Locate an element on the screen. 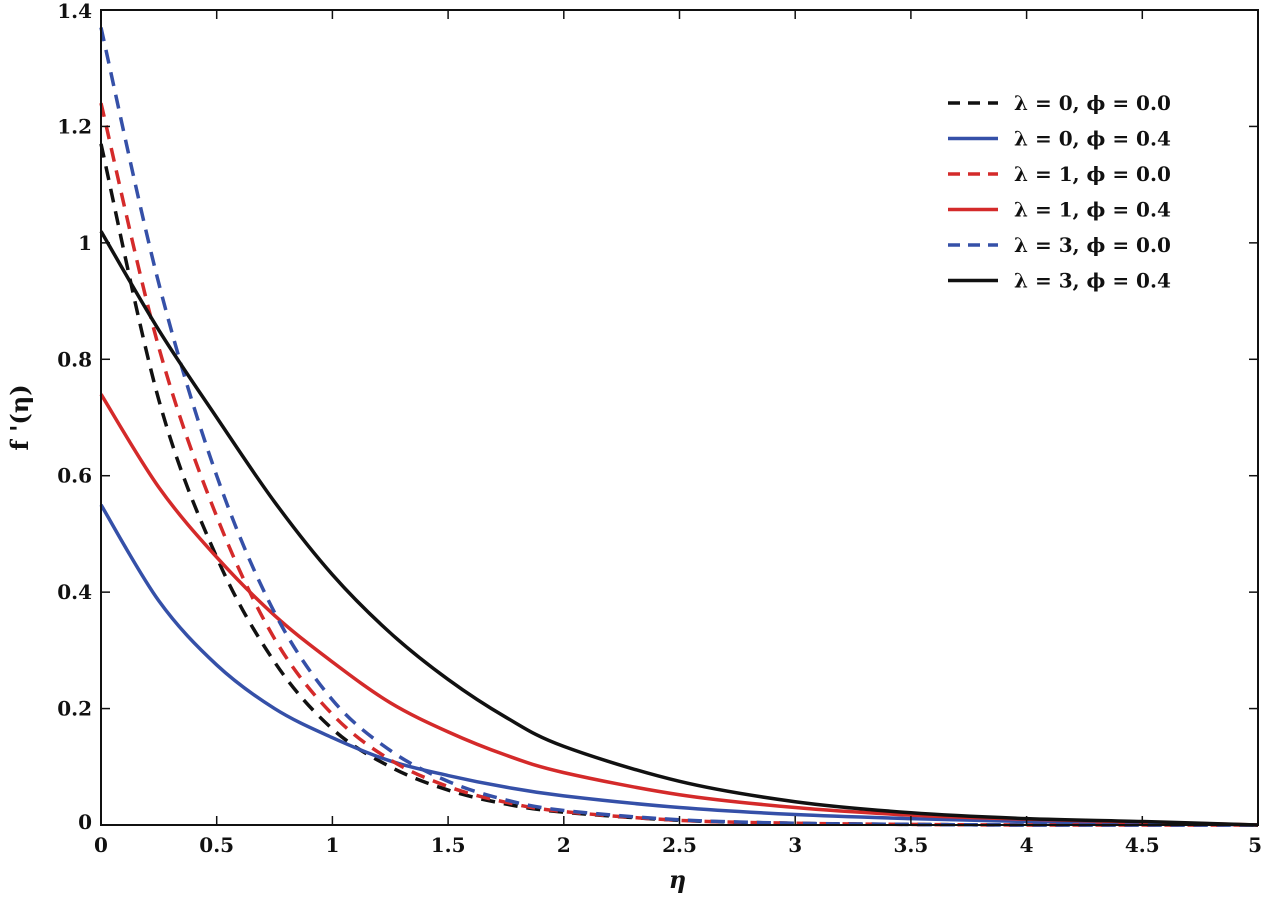 The image size is (1265, 898). x-tick-label: 3.5 is located at coordinates (911, 845).